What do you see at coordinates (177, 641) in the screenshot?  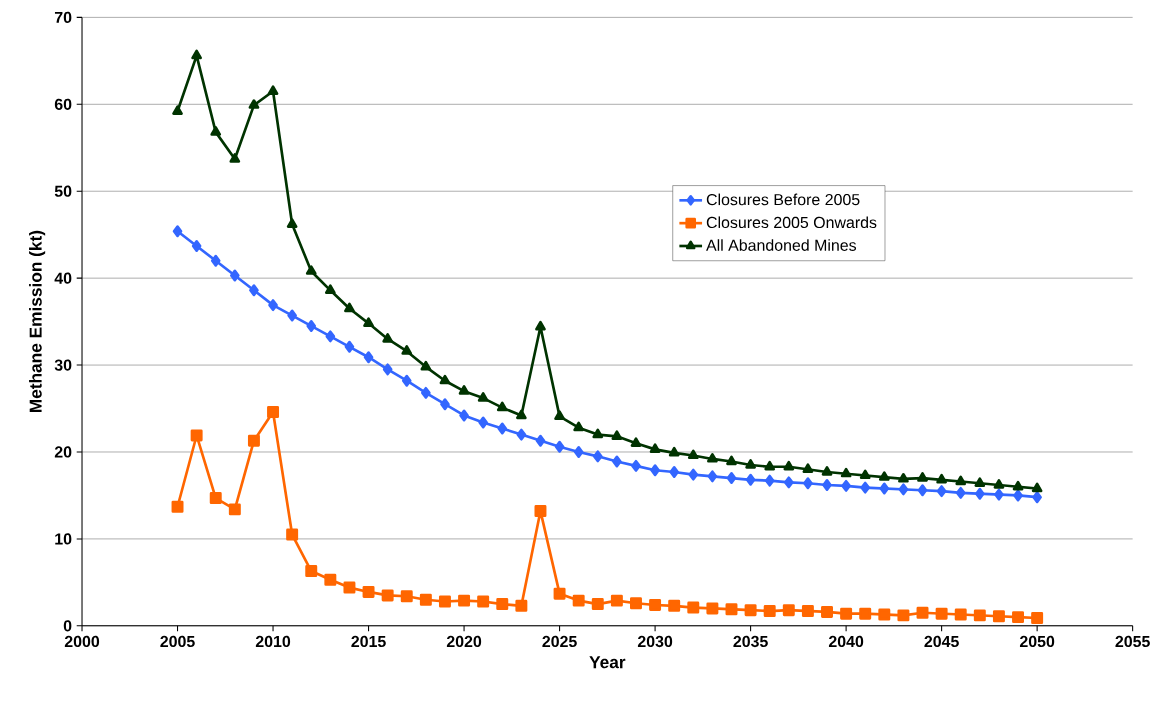 I see `x-tick-label: 2005` at bounding box center [177, 641].